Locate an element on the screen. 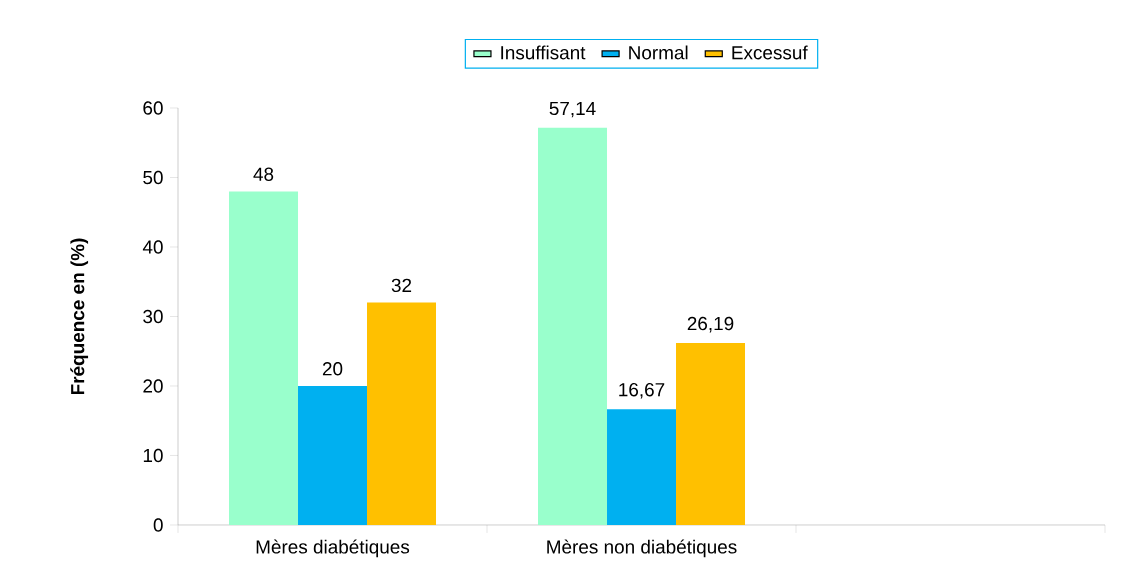 This screenshot has width=1128, height=587. y-tick-label: 50 is located at coordinates (153, 177).